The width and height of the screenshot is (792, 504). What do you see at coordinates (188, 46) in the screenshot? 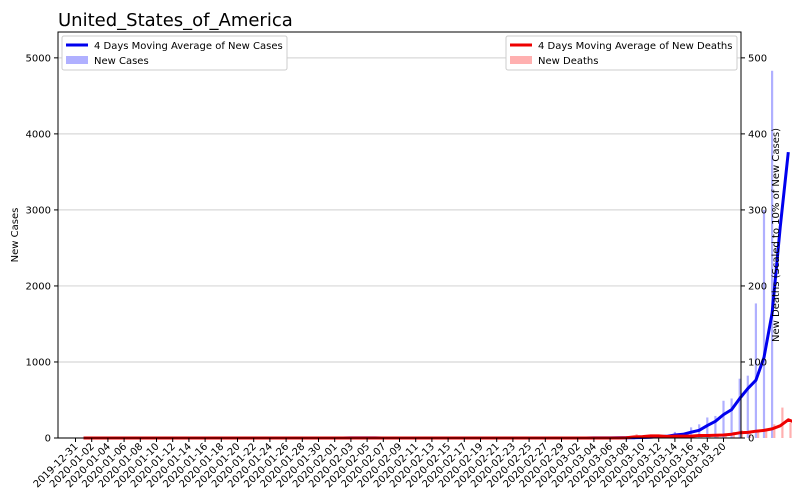
I see `legend-cases-line-label: 4 Days Moving Average of New Cases` at bounding box center [188, 46].